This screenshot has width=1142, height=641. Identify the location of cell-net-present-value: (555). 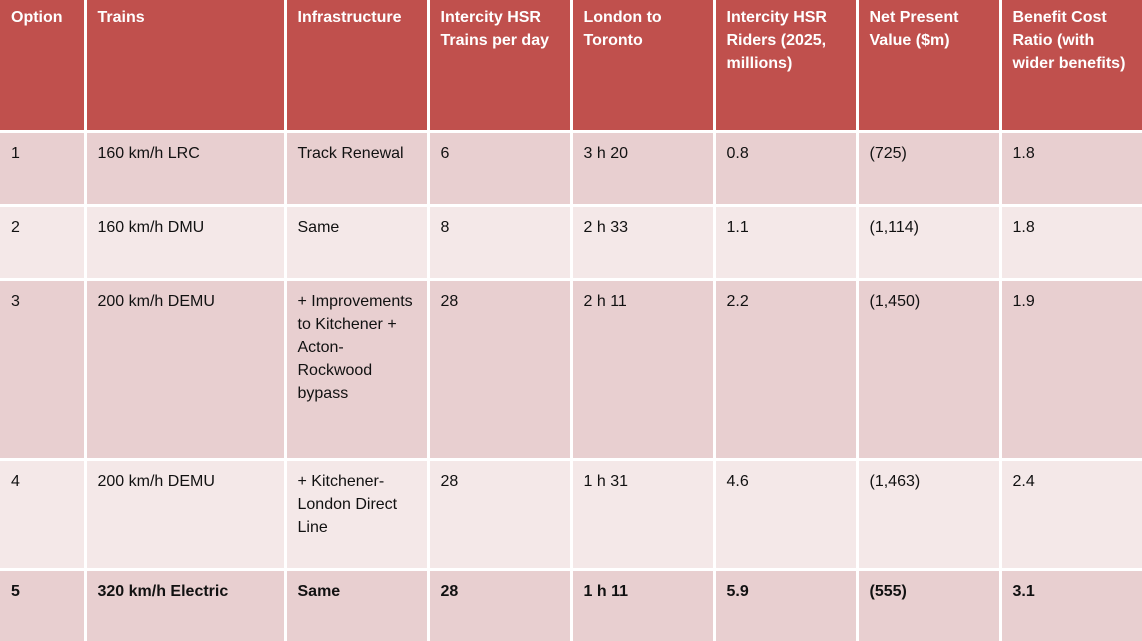
(929, 605).